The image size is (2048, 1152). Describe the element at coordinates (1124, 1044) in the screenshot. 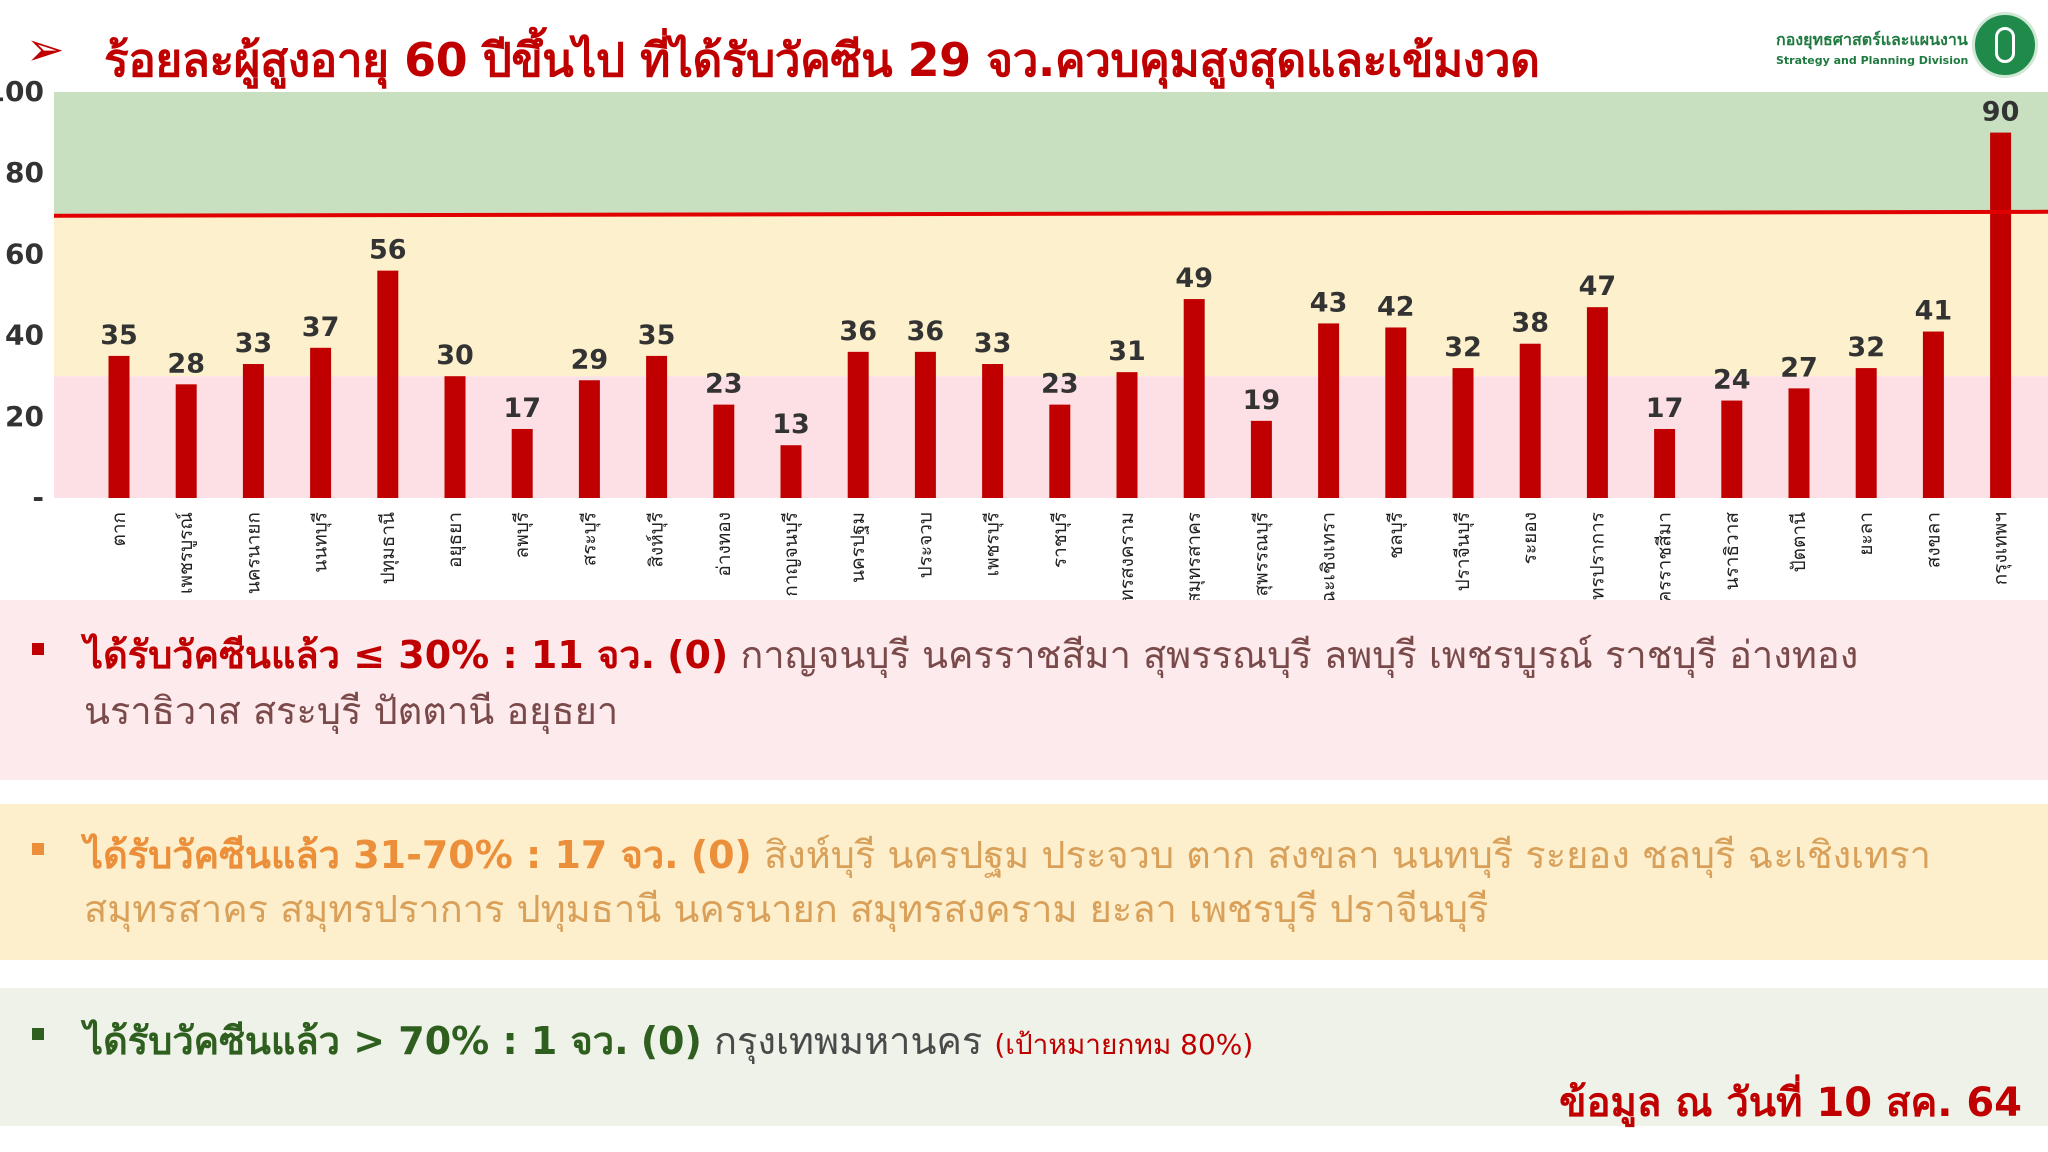

I see `group-high-note: (เป้าหมายกทม 80%)` at that location.